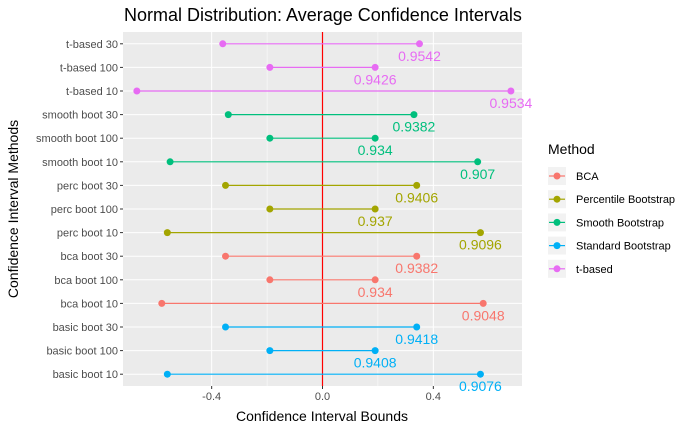  What do you see at coordinates (90, 304) in the screenshot?
I see `y-tick-label: bca boot 10` at bounding box center [90, 304].